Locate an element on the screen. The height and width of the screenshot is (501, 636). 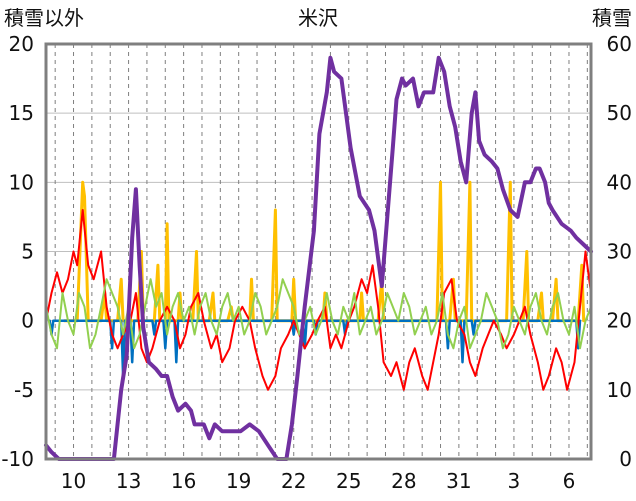
series-line-green is located at coordinates (318, 314).